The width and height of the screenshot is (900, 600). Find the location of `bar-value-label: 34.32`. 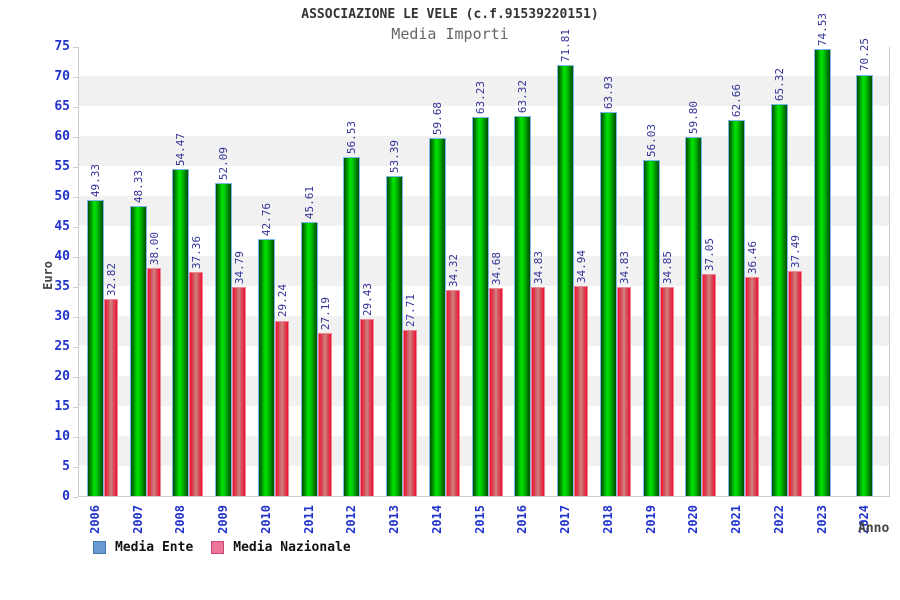

bar-value-label: 34.32 is located at coordinates (453, 270).